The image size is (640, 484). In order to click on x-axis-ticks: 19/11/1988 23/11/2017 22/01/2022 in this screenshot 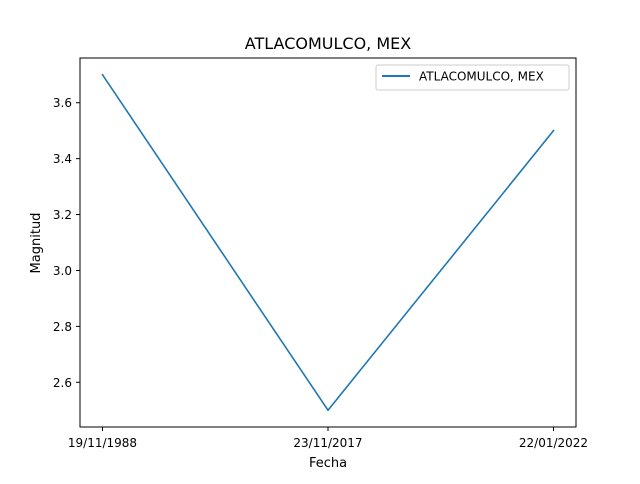, I will do `click(328, 438)`.